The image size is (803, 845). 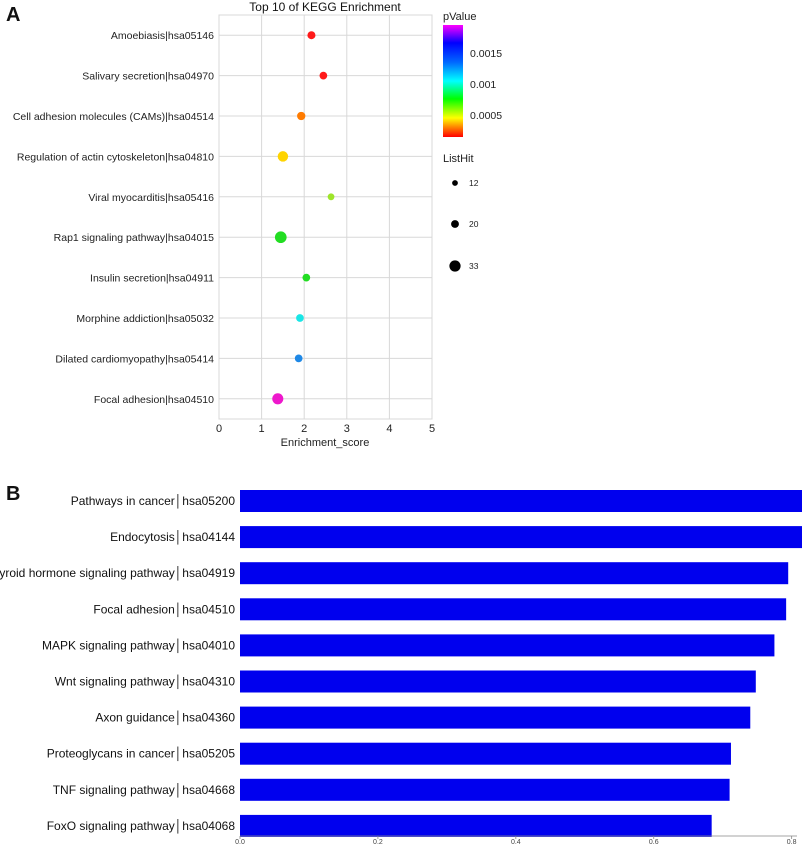 I want to click on chart-a-x-tick-label: 2, so click(x=304, y=429).